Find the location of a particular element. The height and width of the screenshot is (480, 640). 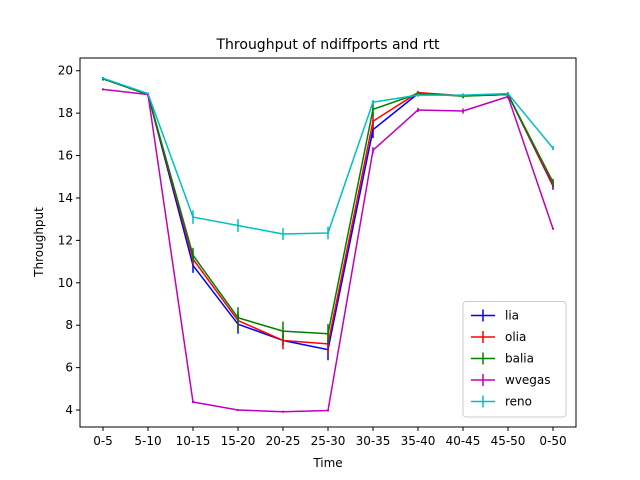

legend-box is located at coordinates (514, 359).